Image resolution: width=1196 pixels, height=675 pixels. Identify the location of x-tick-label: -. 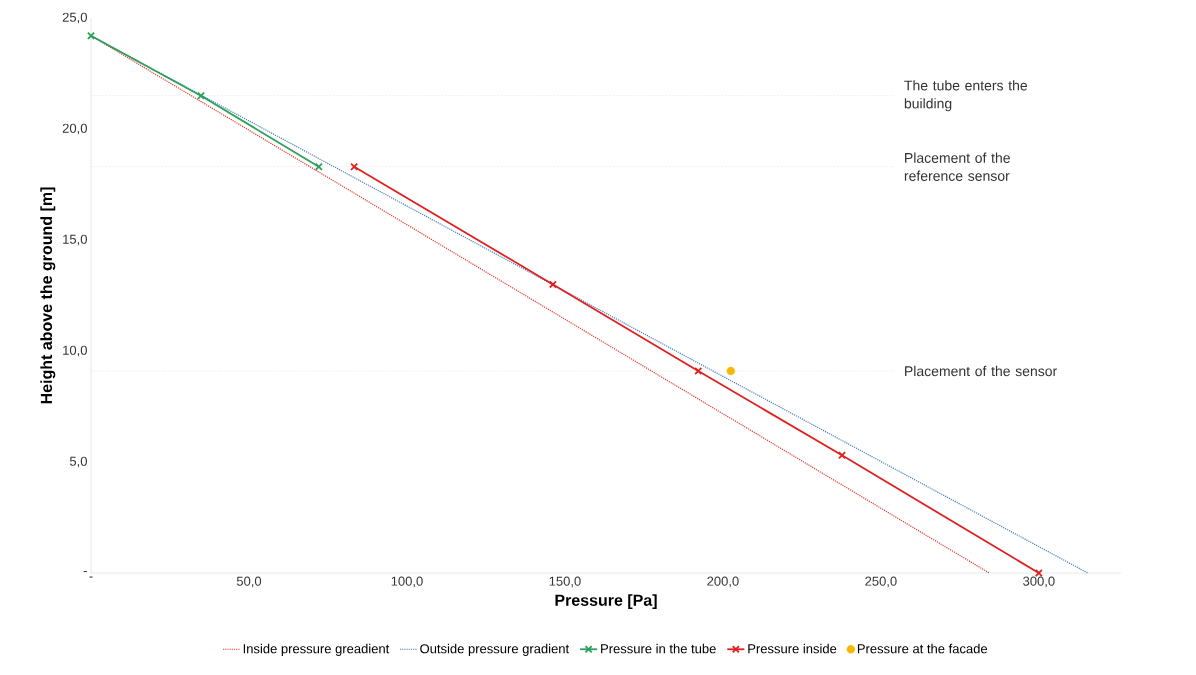
(91, 577).